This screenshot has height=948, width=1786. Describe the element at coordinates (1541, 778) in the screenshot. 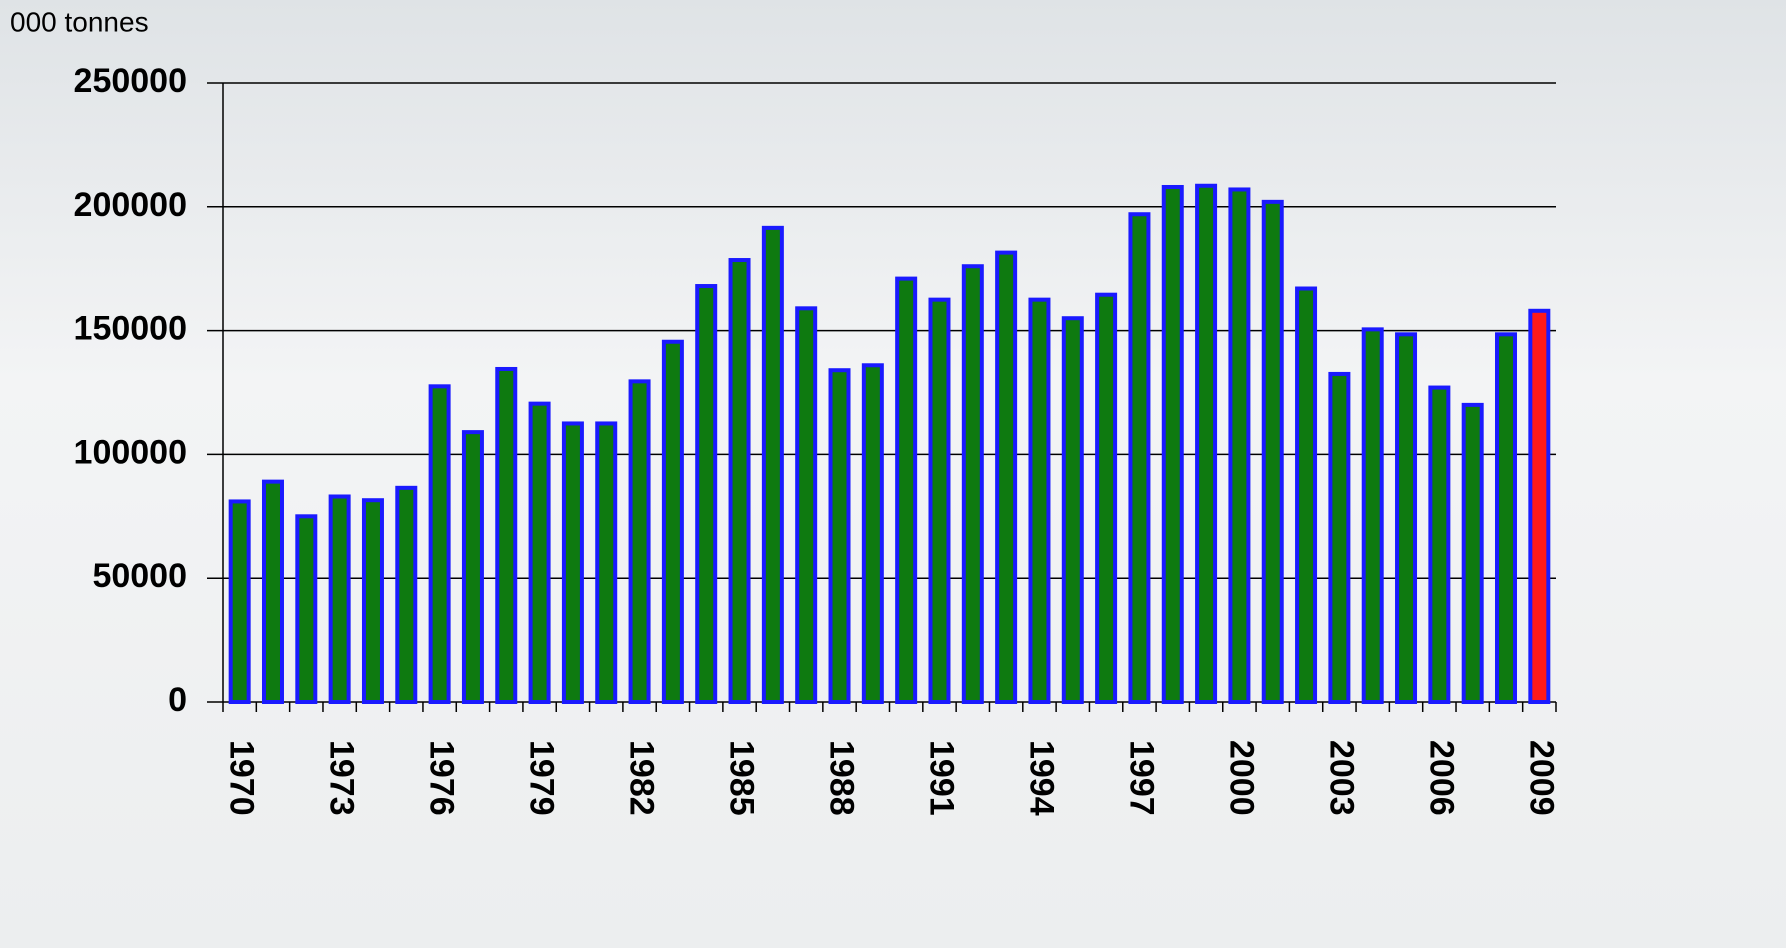

I see `x-tick-label: 2009` at that location.